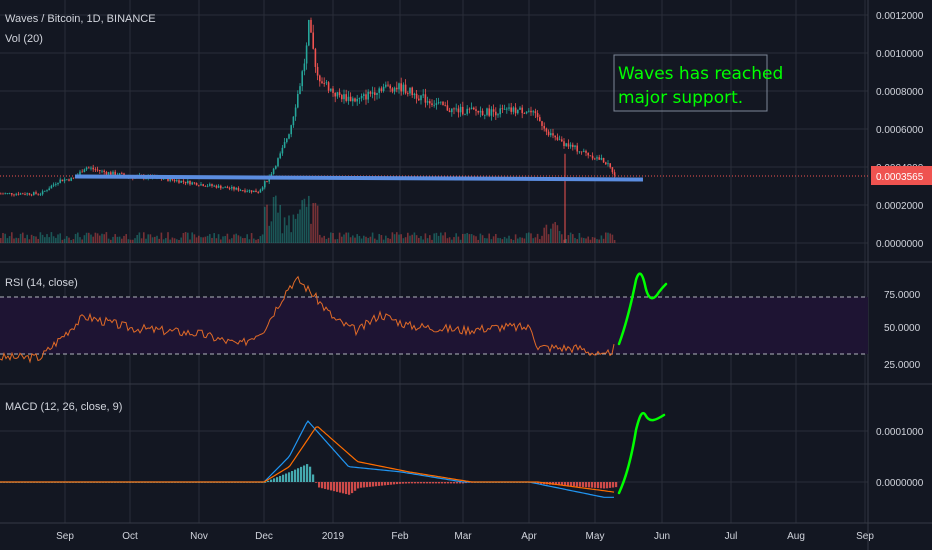 The width and height of the screenshot is (932, 550). Describe the element at coordinates (308, 219) in the screenshot. I see `volume-bars` at that location.